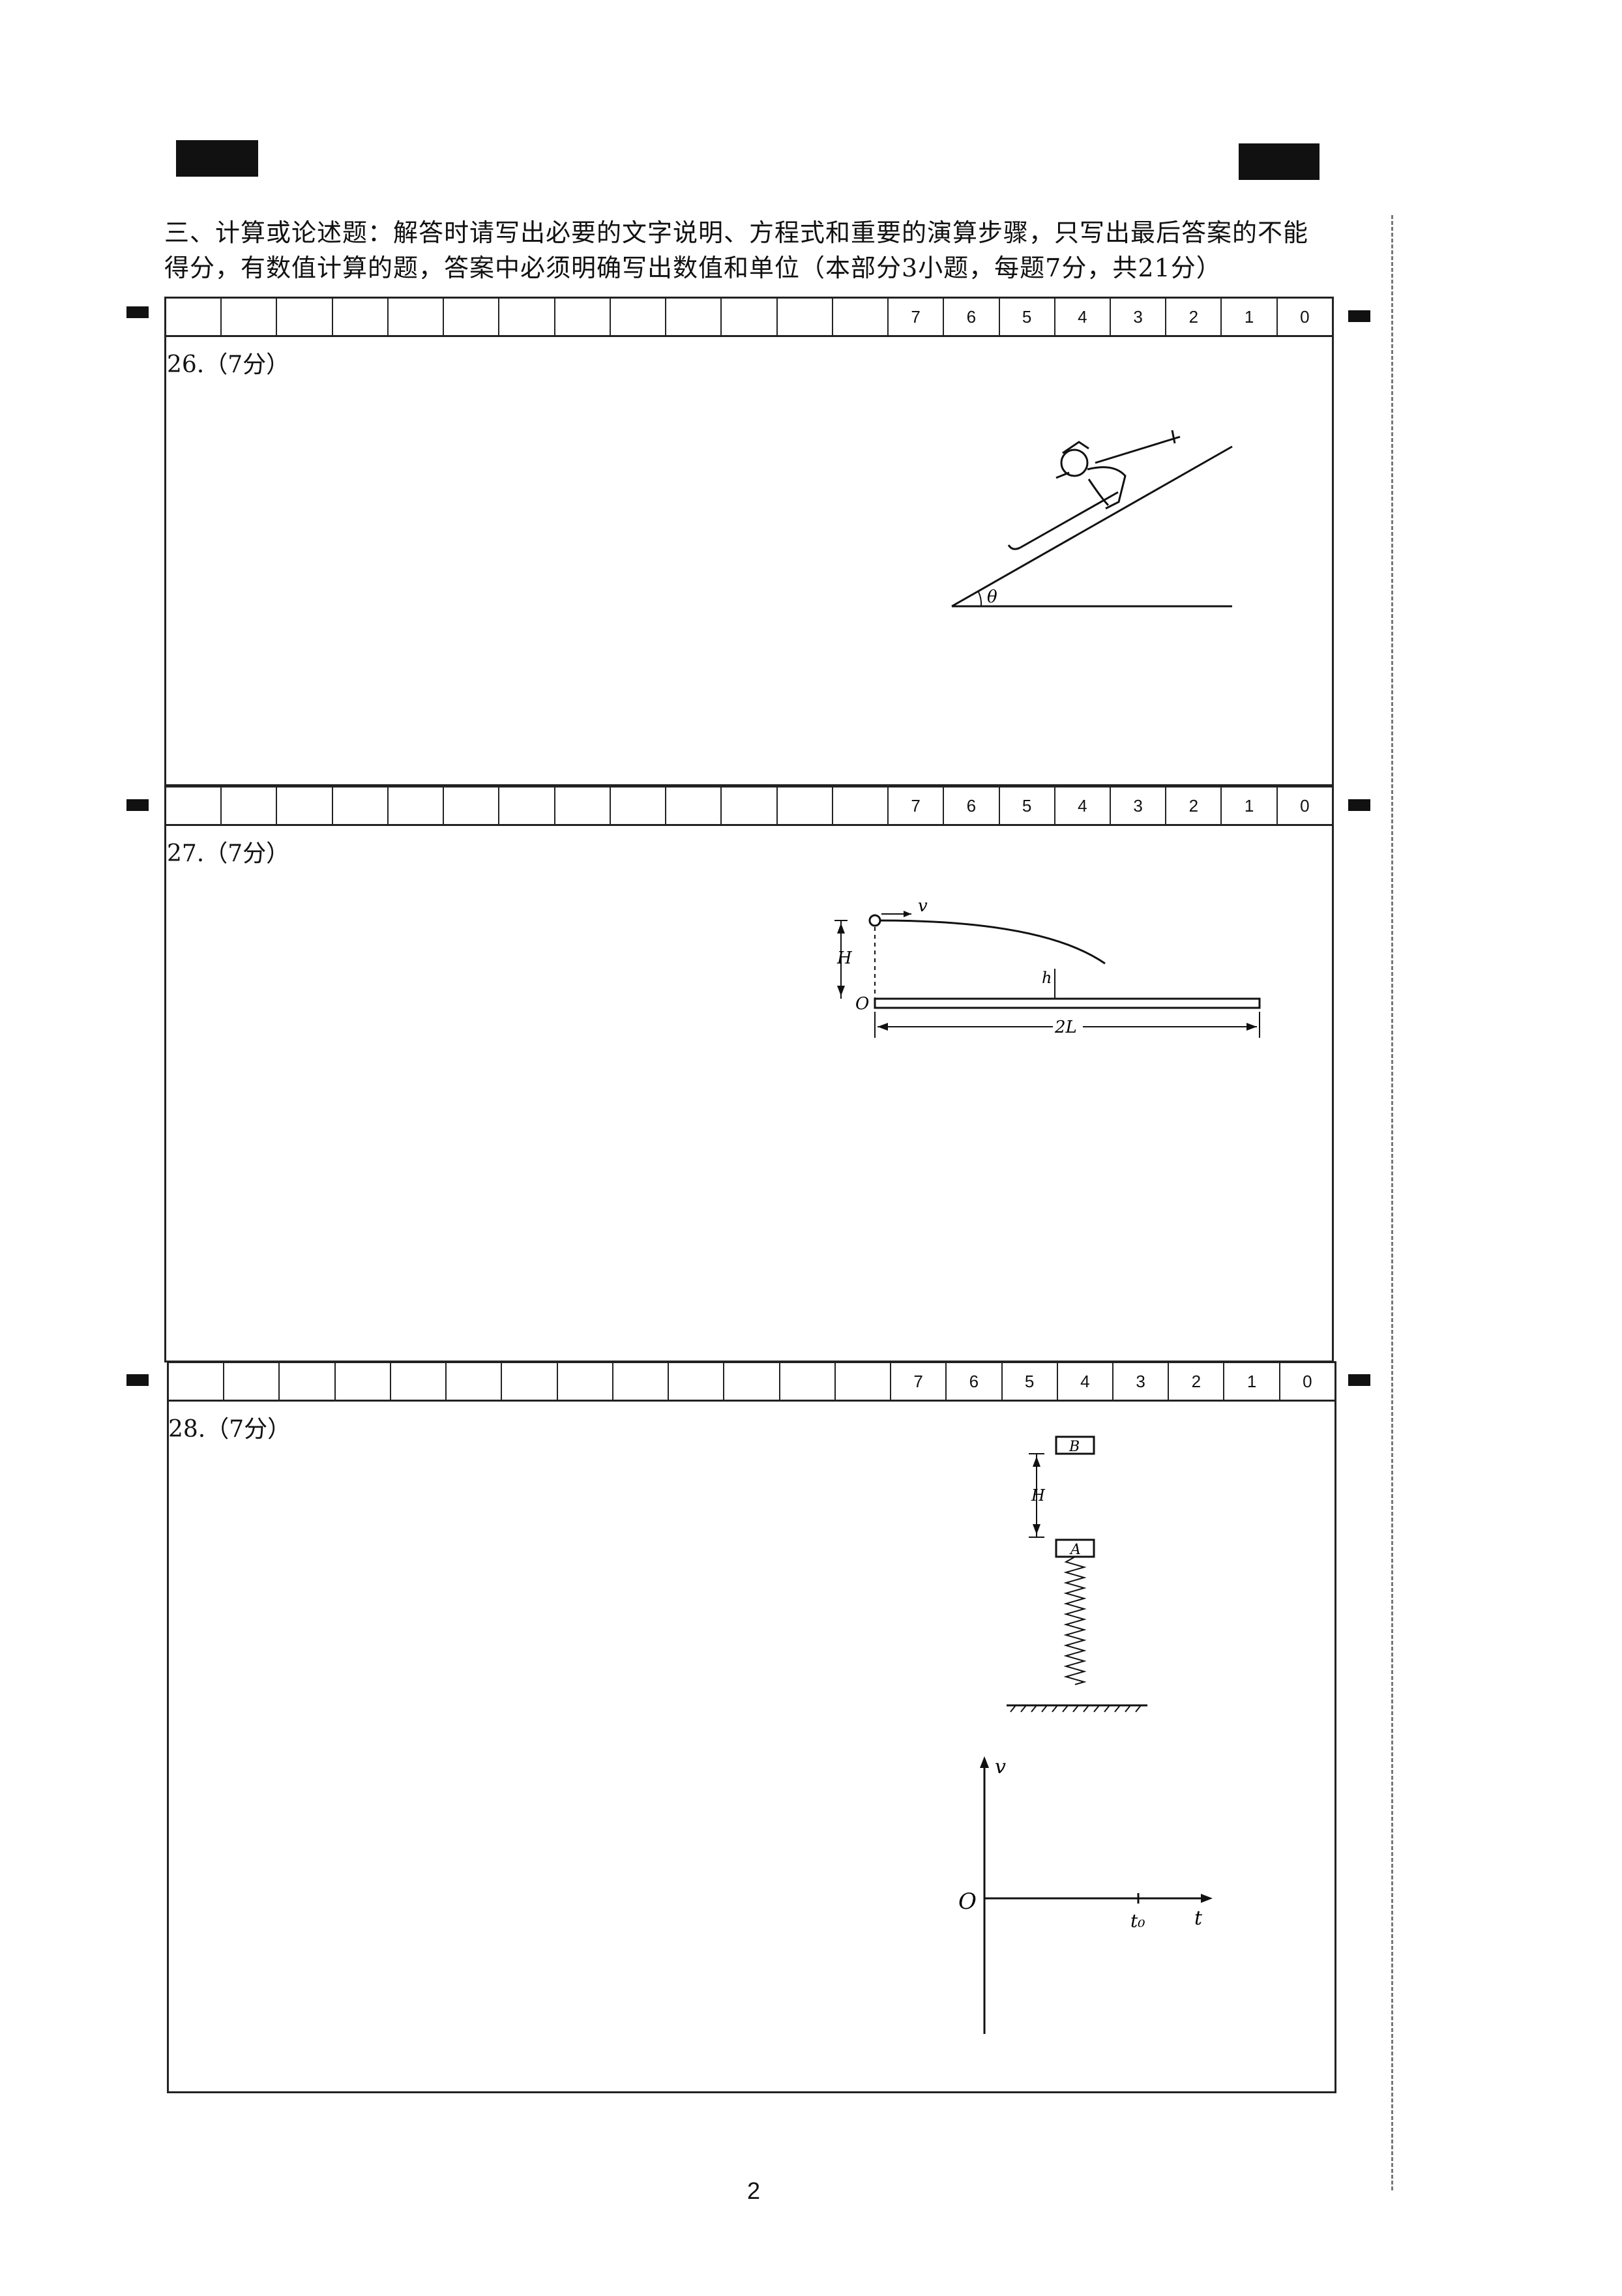 The width and height of the screenshot is (1622, 2296). I want to click on velocity-label: v, so click(923, 906).